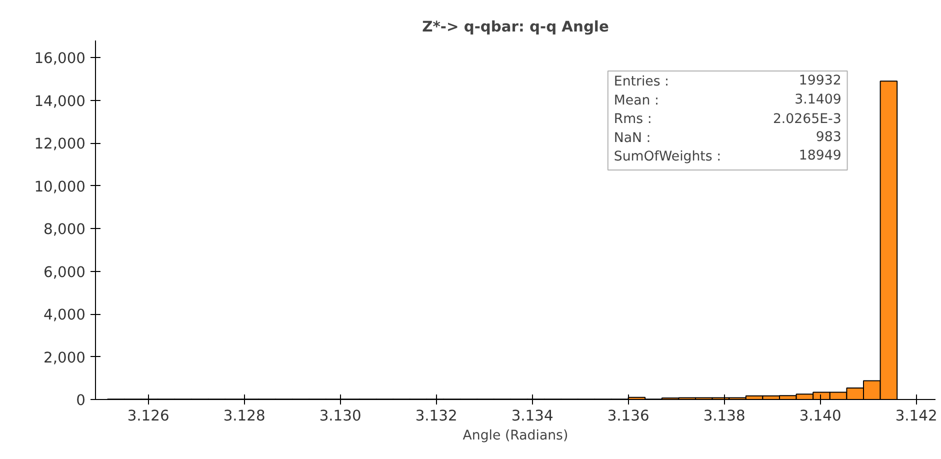 Image resolution: width=941 pixels, height=459 pixels. I want to click on y-tick-label: 16,000, so click(60, 59).